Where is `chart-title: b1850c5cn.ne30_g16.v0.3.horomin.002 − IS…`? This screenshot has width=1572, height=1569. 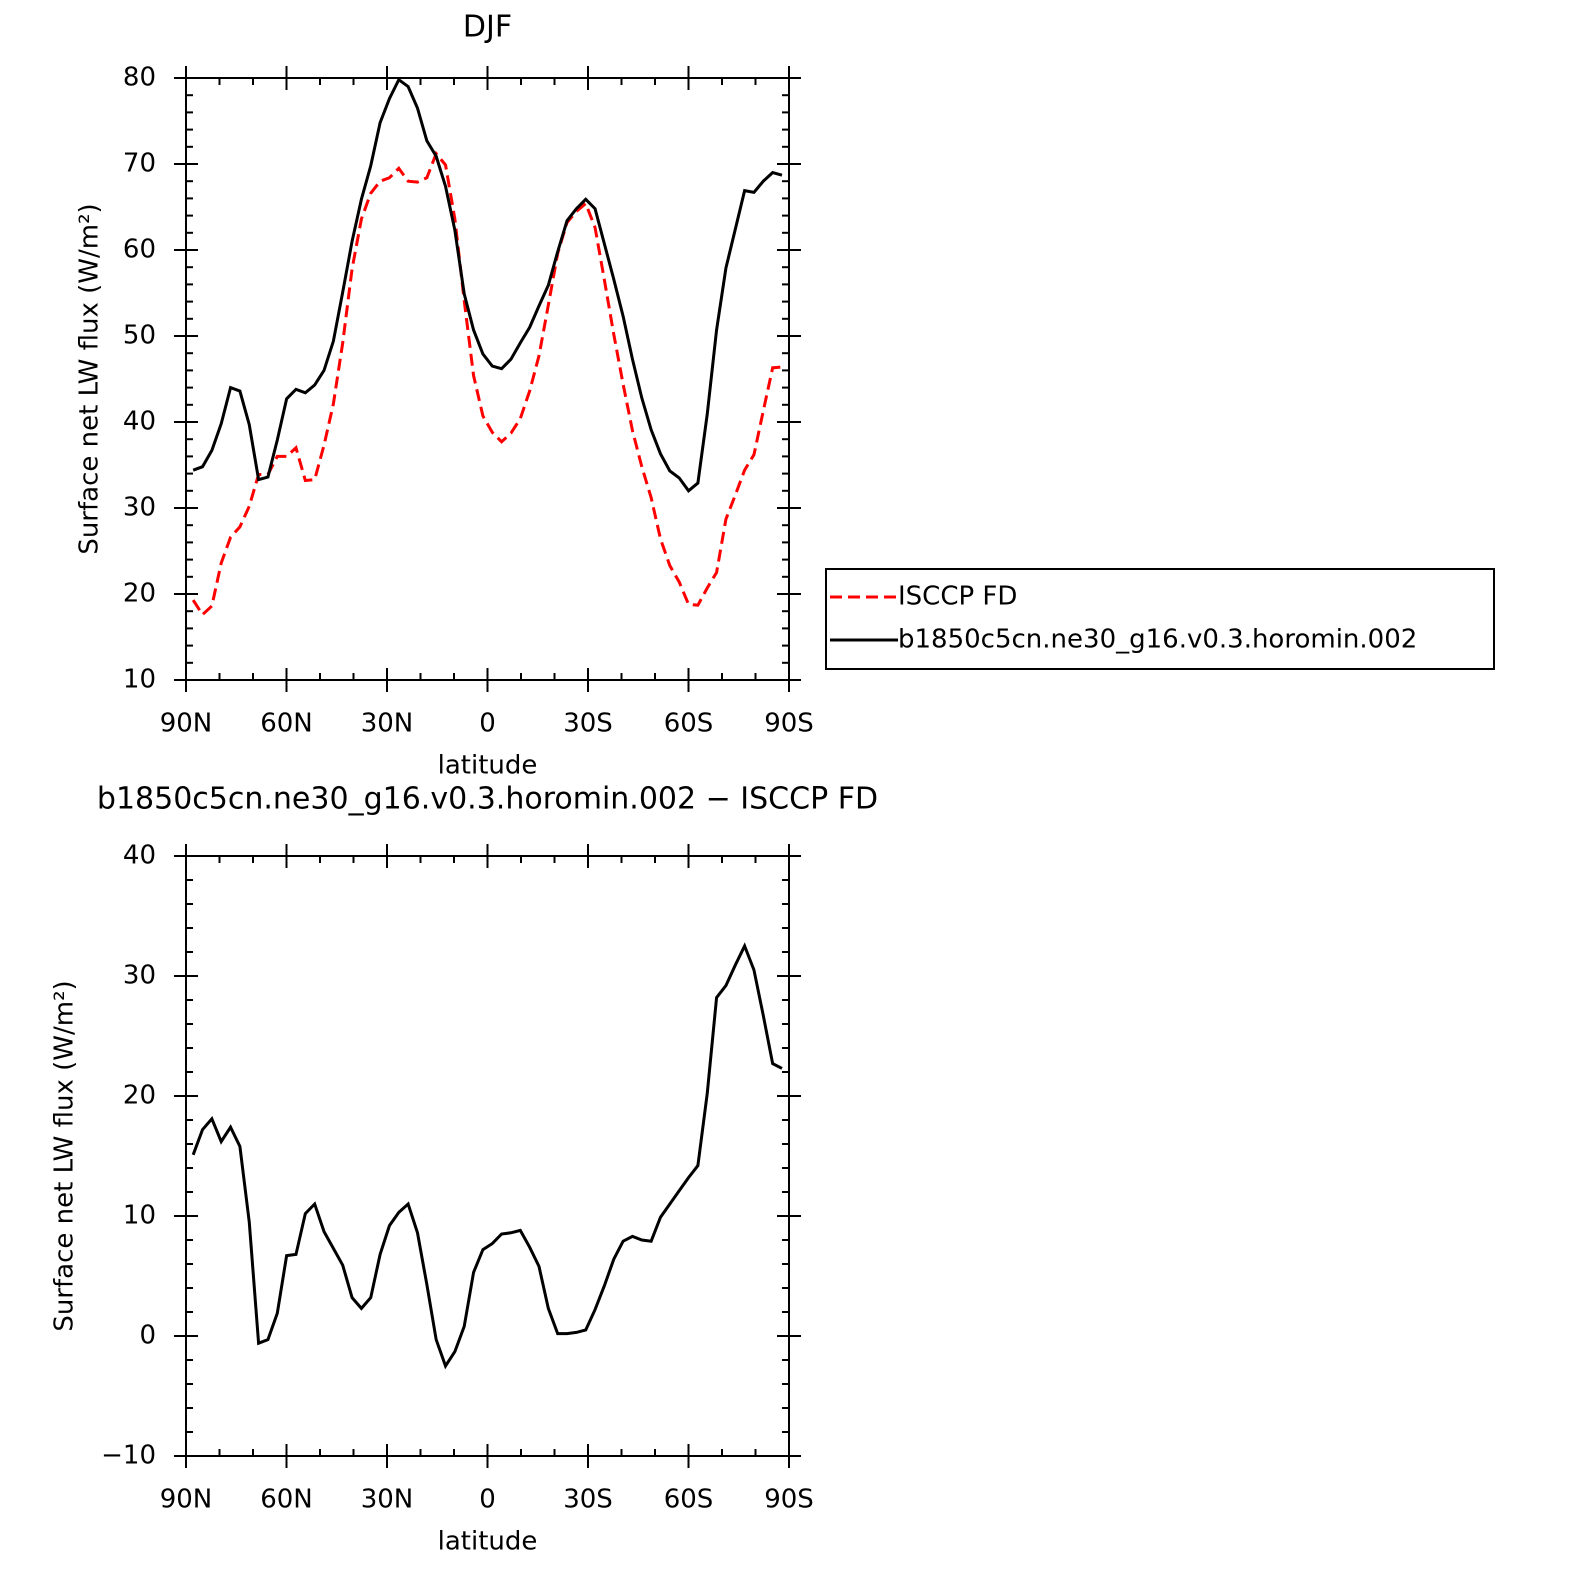 chart-title: b1850c5cn.ne30_g16.v0.3.horomin.002 − IS… is located at coordinates (487, 799).